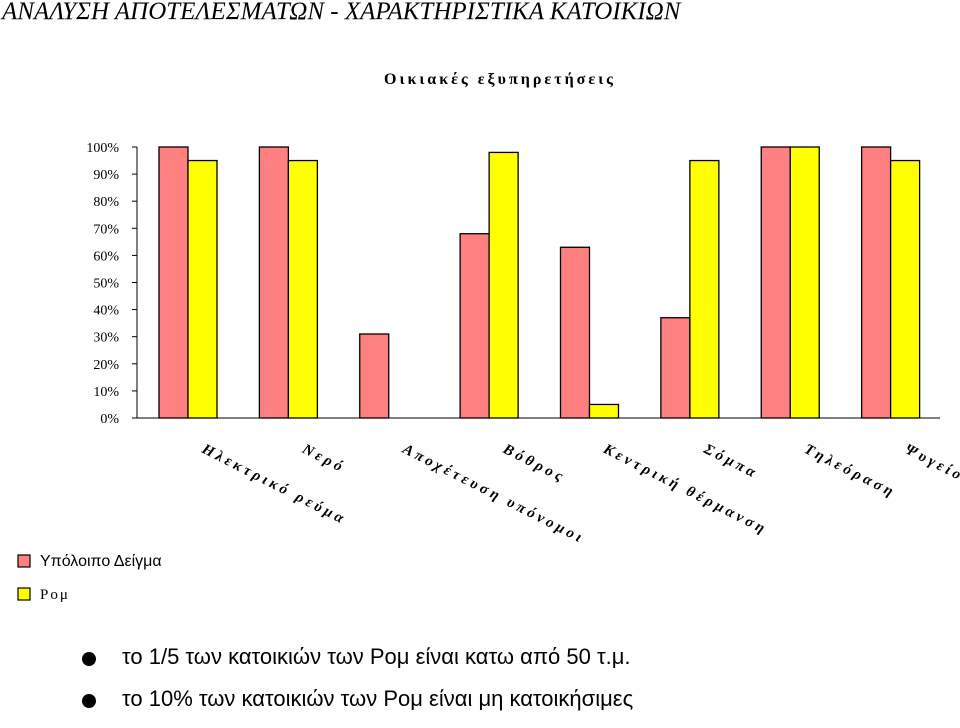 The height and width of the screenshot is (728, 960). What do you see at coordinates (323, 459) in the screenshot?
I see `x-tick-label: Νερό` at bounding box center [323, 459].